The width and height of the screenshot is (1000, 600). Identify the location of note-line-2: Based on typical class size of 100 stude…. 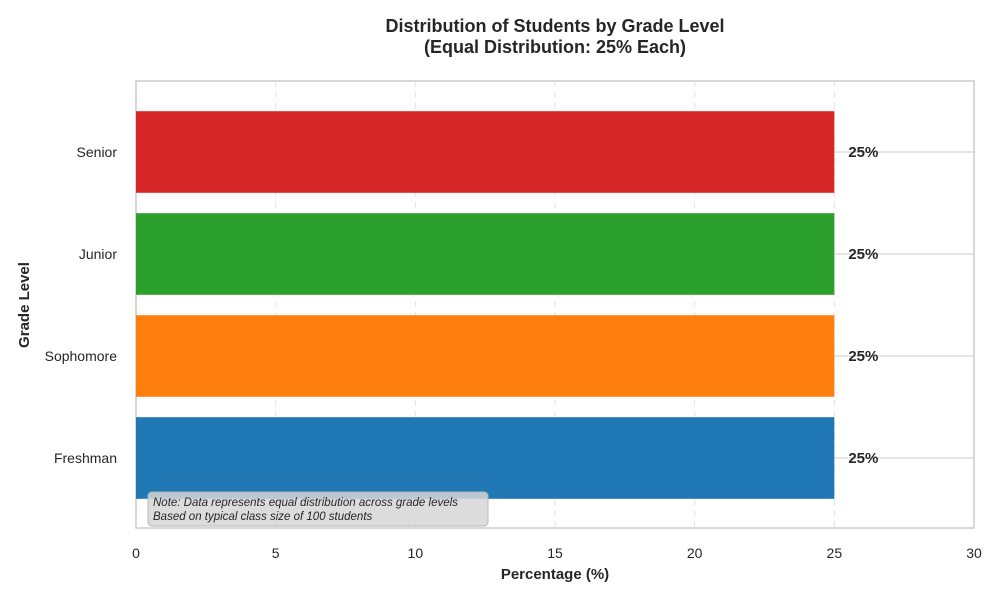
(263, 517).